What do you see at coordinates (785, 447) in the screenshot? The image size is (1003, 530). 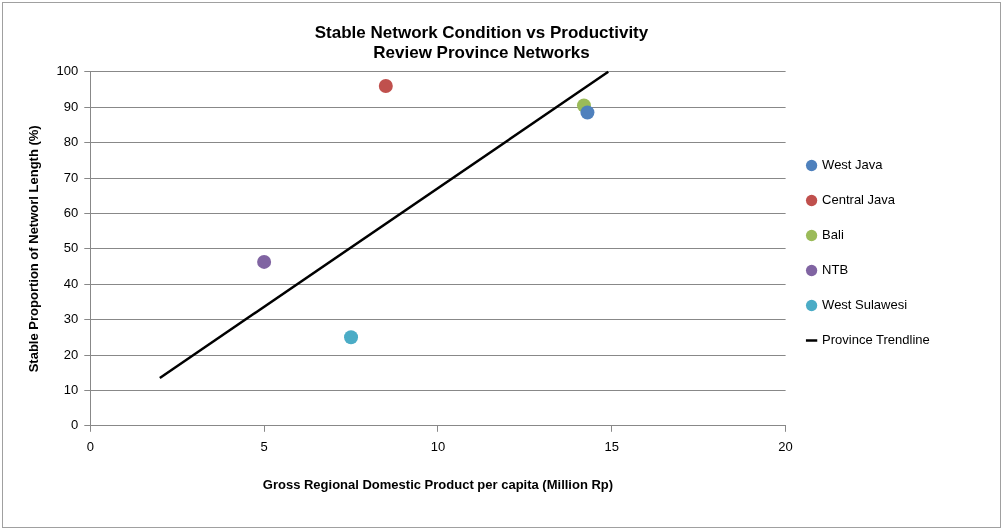 I see `x-tick-label: 20` at bounding box center [785, 447].